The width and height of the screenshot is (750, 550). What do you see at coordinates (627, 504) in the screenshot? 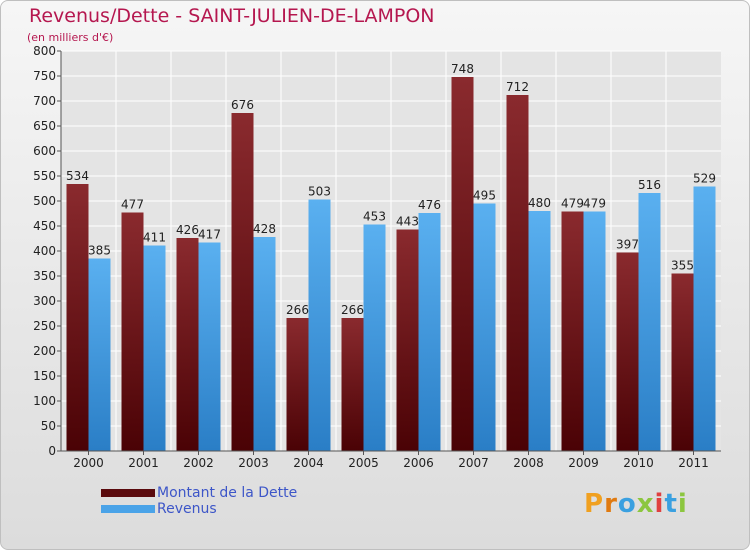
I see `logo-letter: o` at bounding box center [627, 504].